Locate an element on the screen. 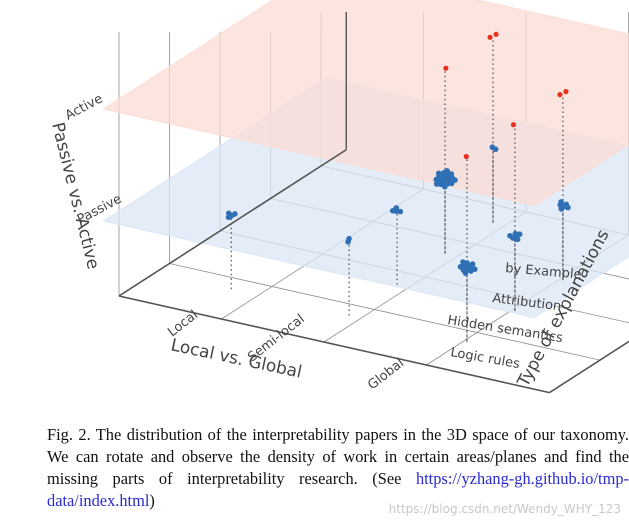  z-tick-label: Active is located at coordinates (84, 107).